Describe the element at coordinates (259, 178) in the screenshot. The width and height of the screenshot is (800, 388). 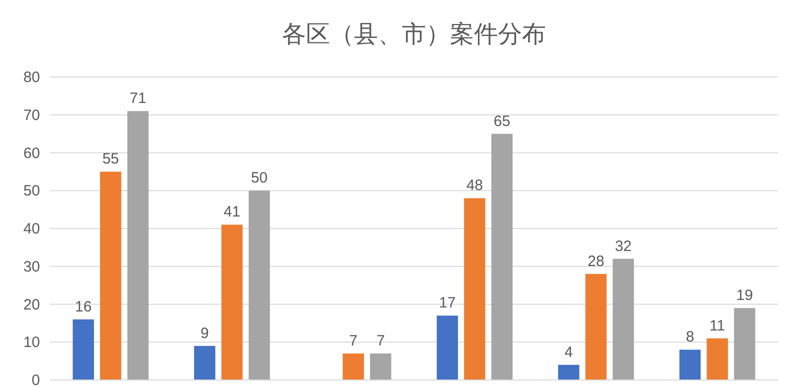
I see `data-label: 50` at that location.